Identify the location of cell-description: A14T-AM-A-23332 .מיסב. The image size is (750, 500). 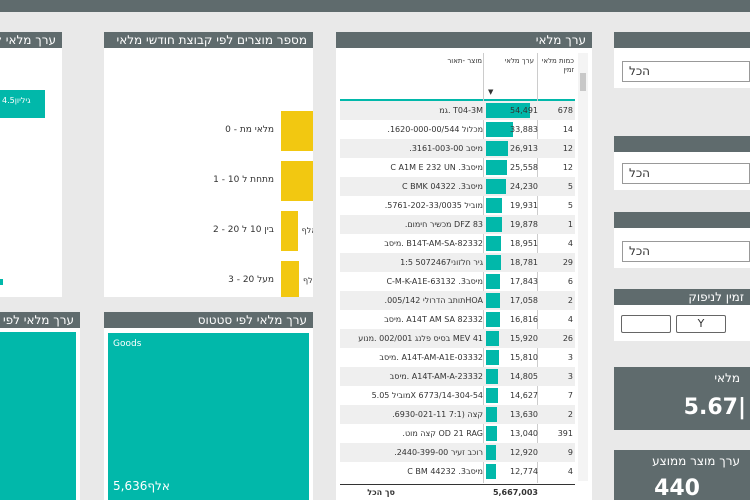
(436, 376).